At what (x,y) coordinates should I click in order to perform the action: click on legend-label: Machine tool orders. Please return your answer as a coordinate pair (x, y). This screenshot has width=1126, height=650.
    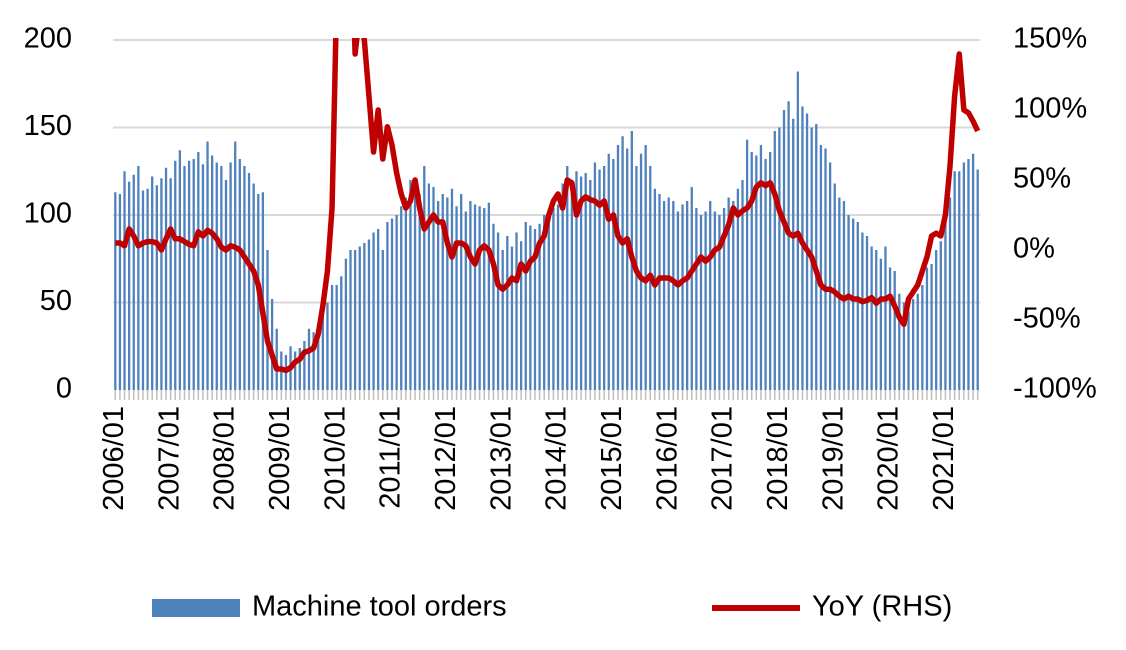
    Looking at the image, I should click on (379, 607).